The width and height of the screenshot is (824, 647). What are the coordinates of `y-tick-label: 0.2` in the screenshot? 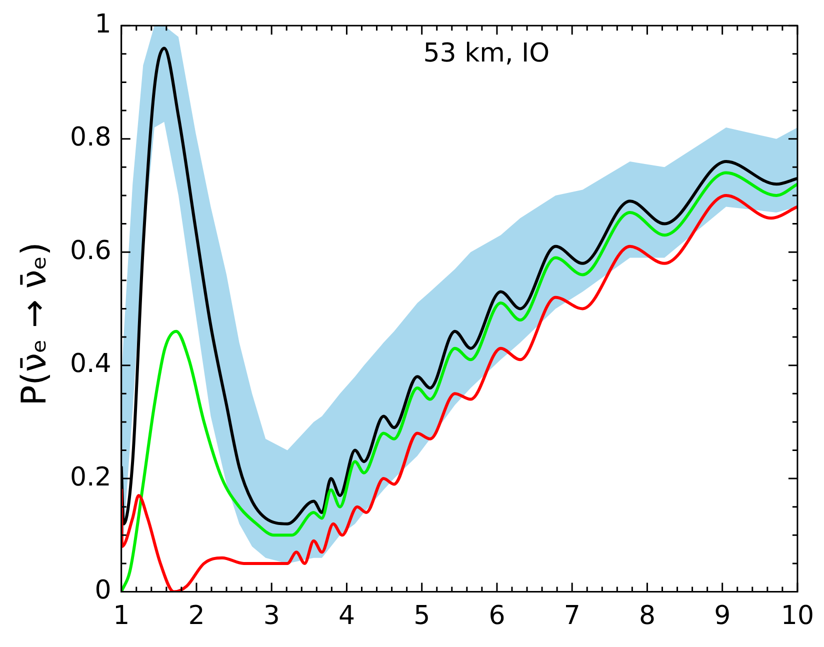 It's located at (91, 477).